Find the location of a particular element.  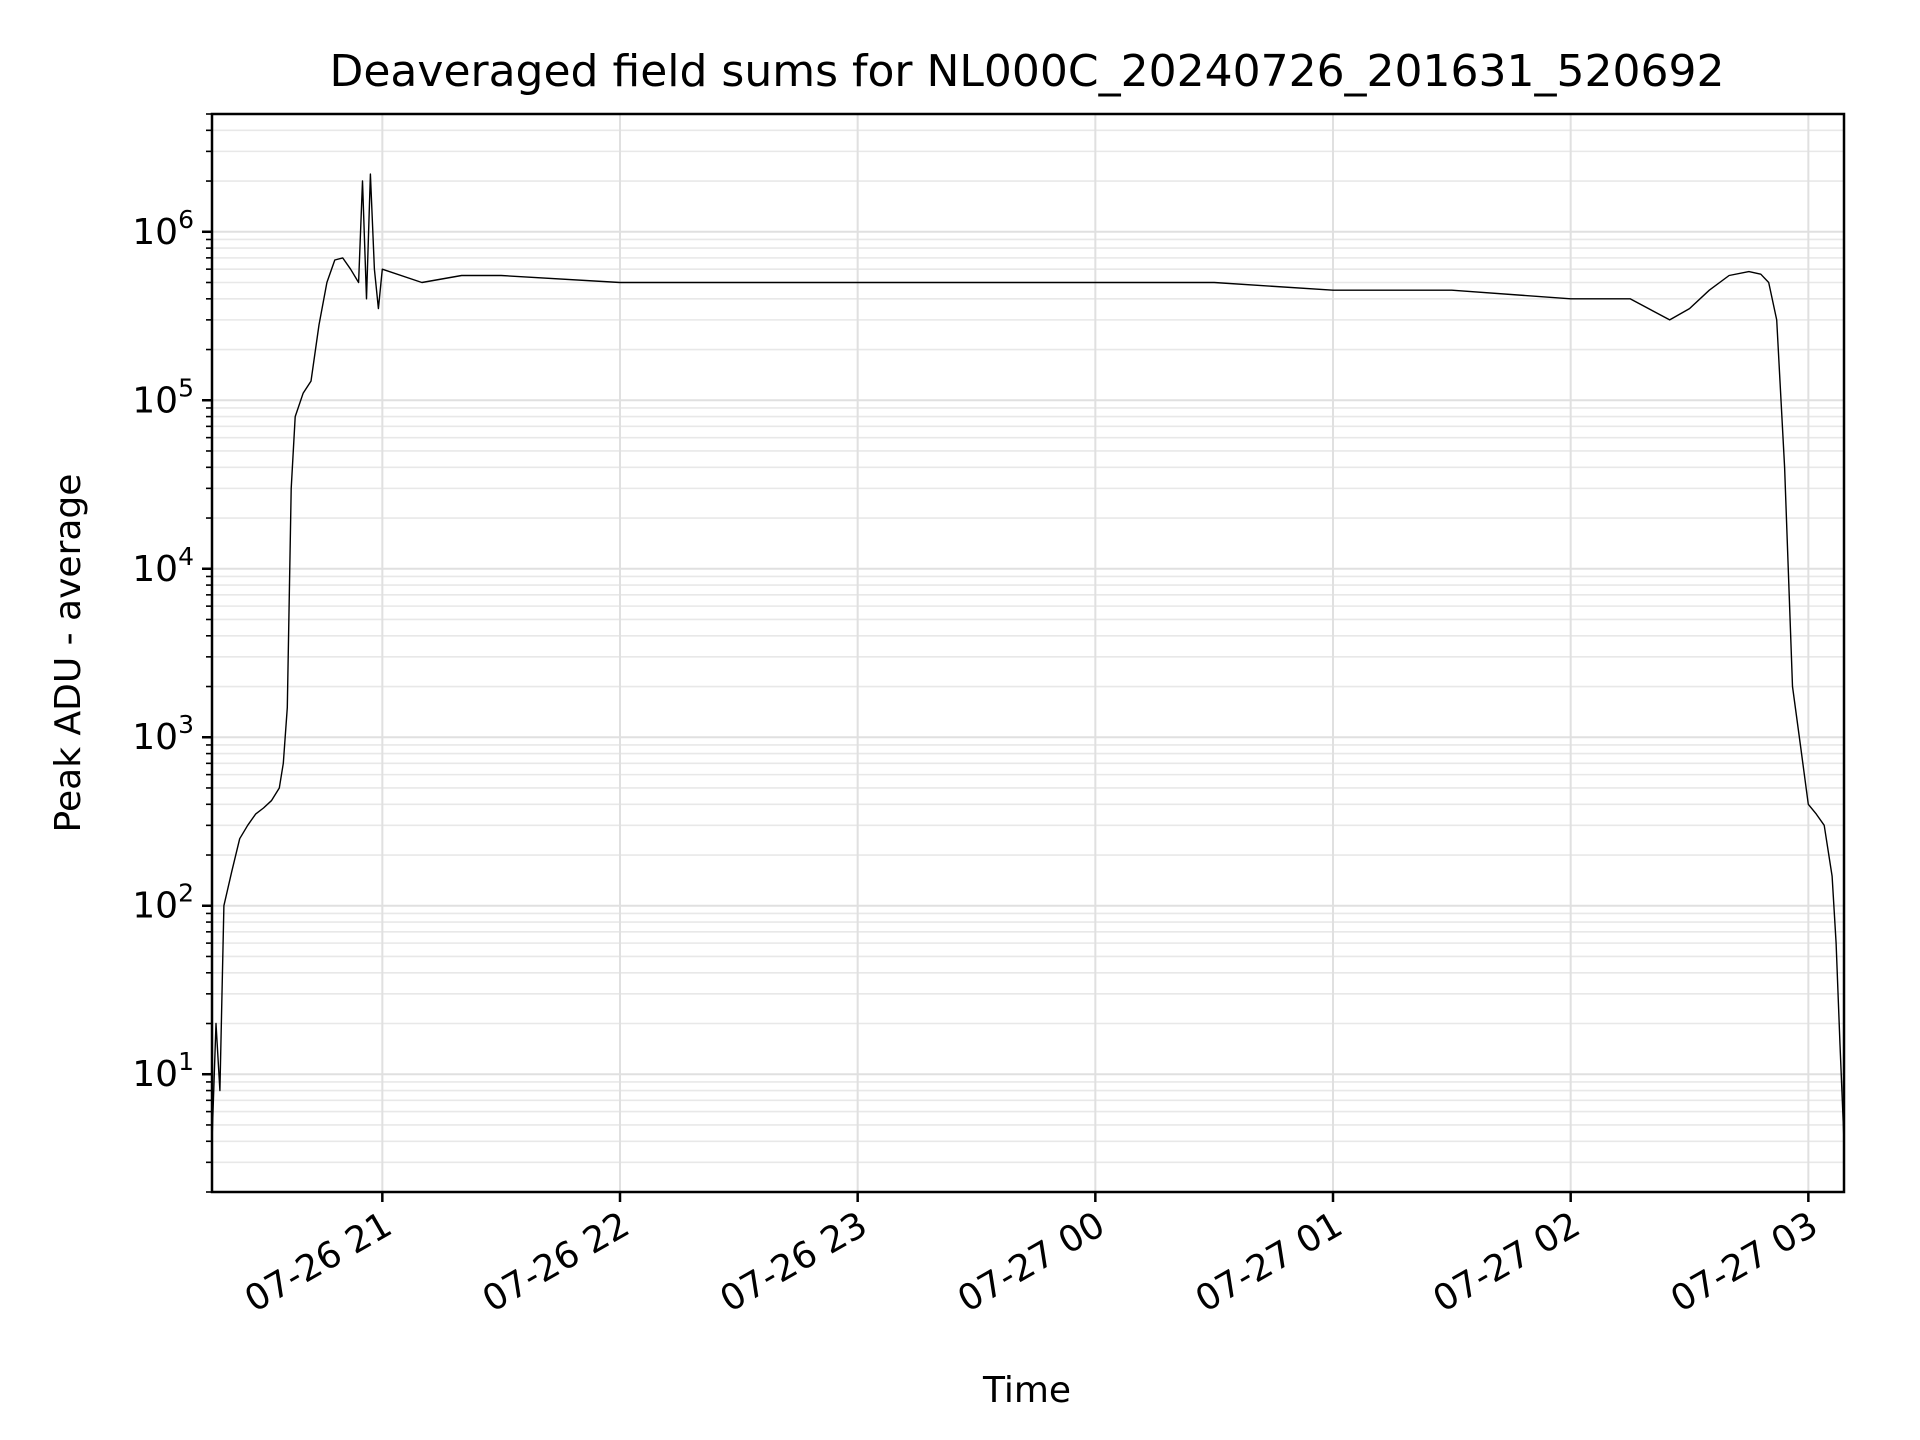

x-axis-label: Time is located at coordinates (1026, 1390).